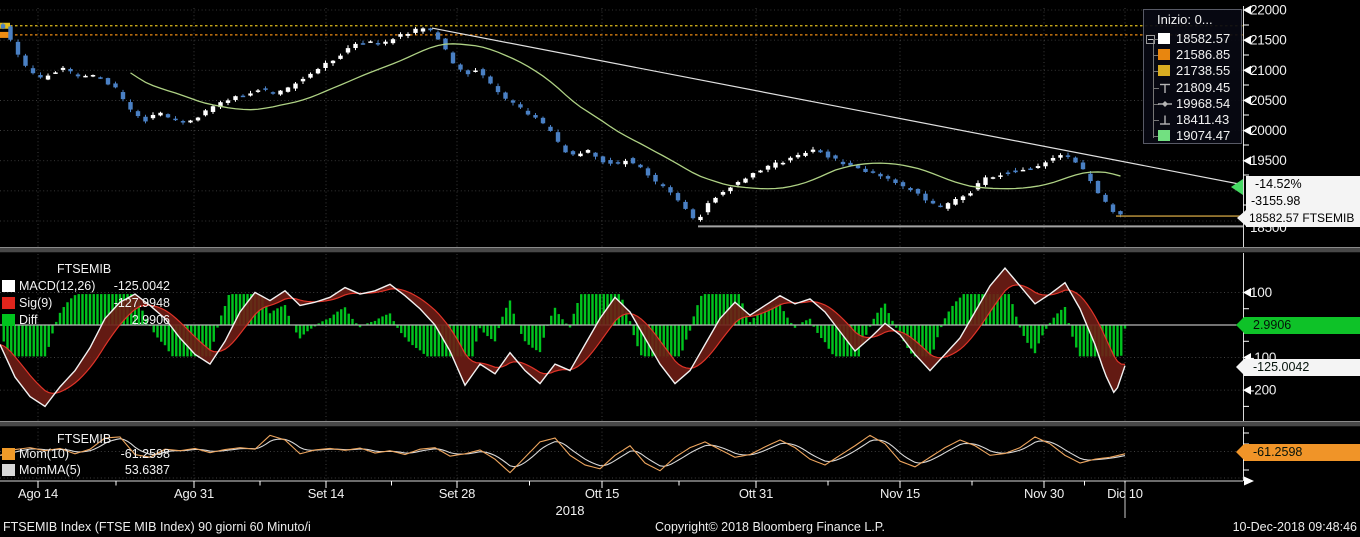  Describe the element at coordinates (84, 439) in the screenshot. I see `momentum-panel-title: FTSEMIB` at that location.